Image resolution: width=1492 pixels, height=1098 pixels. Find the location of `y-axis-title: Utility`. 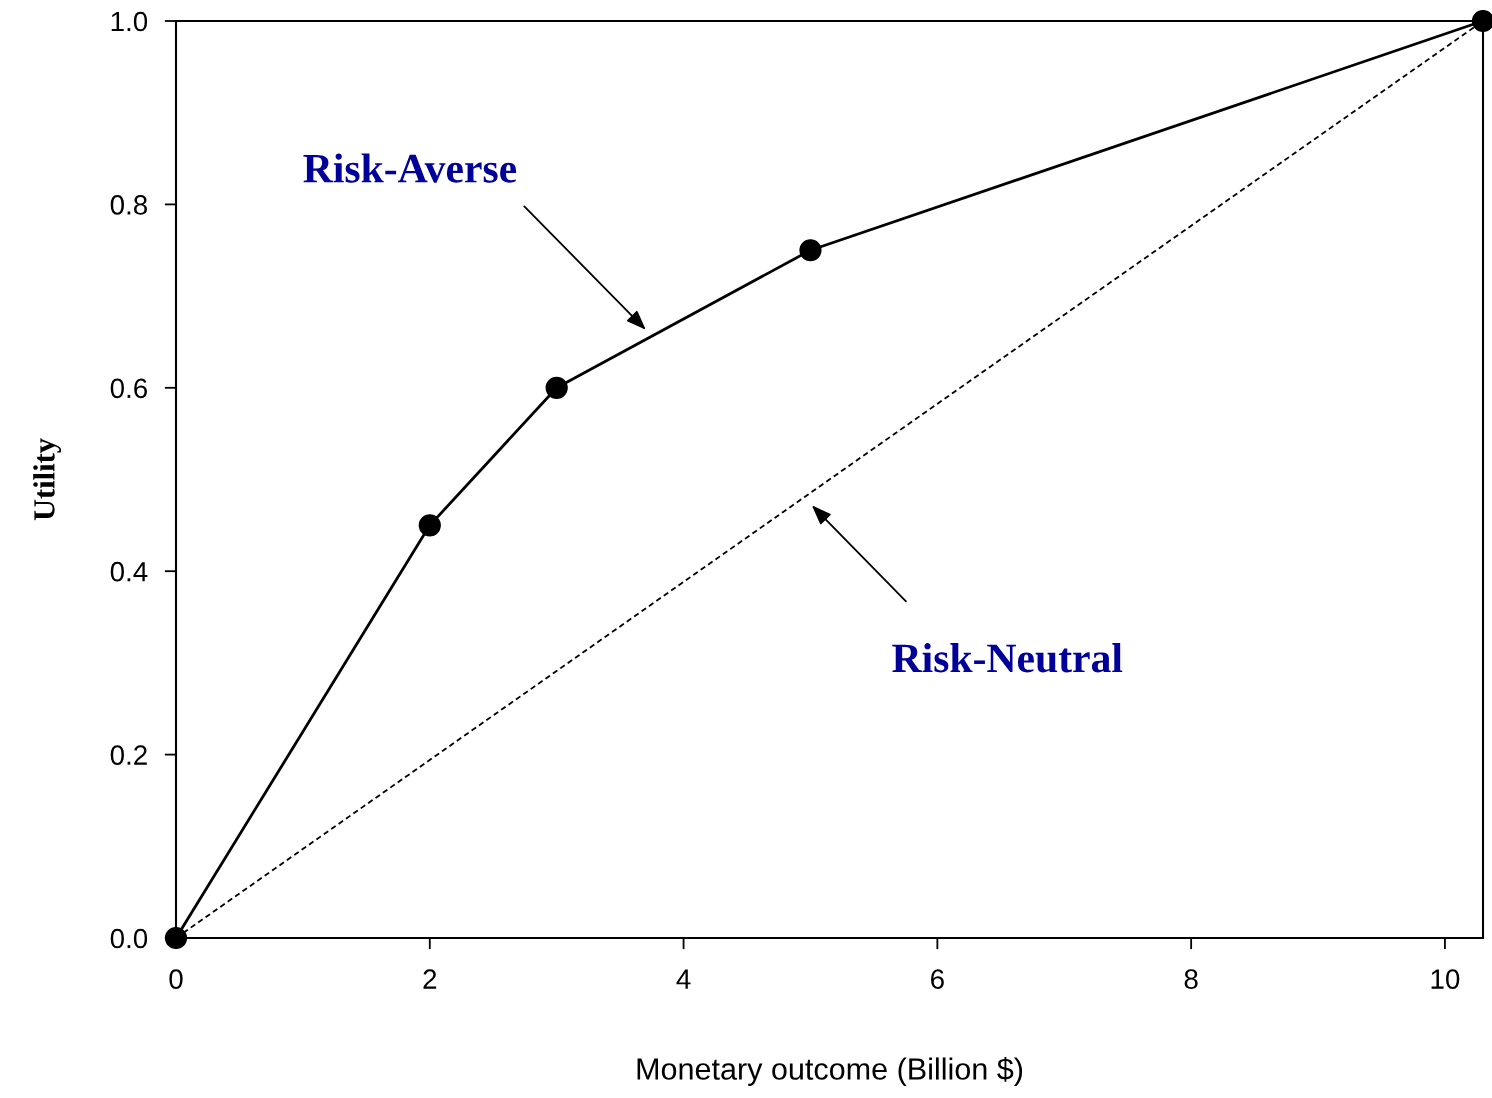

y-axis-title: Utility is located at coordinates (47, 479).